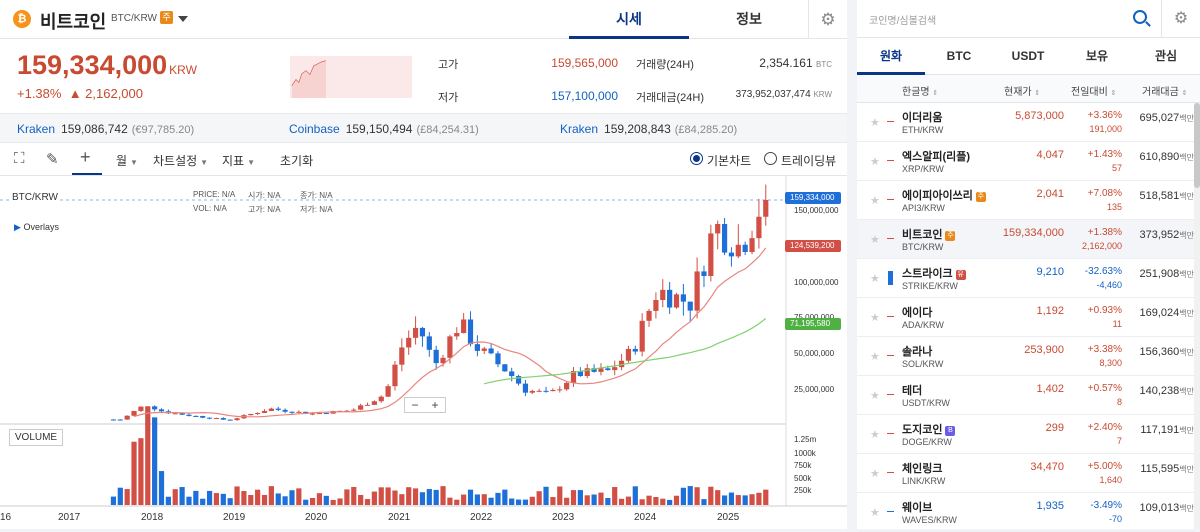  What do you see at coordinates (183, 19) in the screenshot?
I see `chevron-down-icon` at bounding box center [183, 19].